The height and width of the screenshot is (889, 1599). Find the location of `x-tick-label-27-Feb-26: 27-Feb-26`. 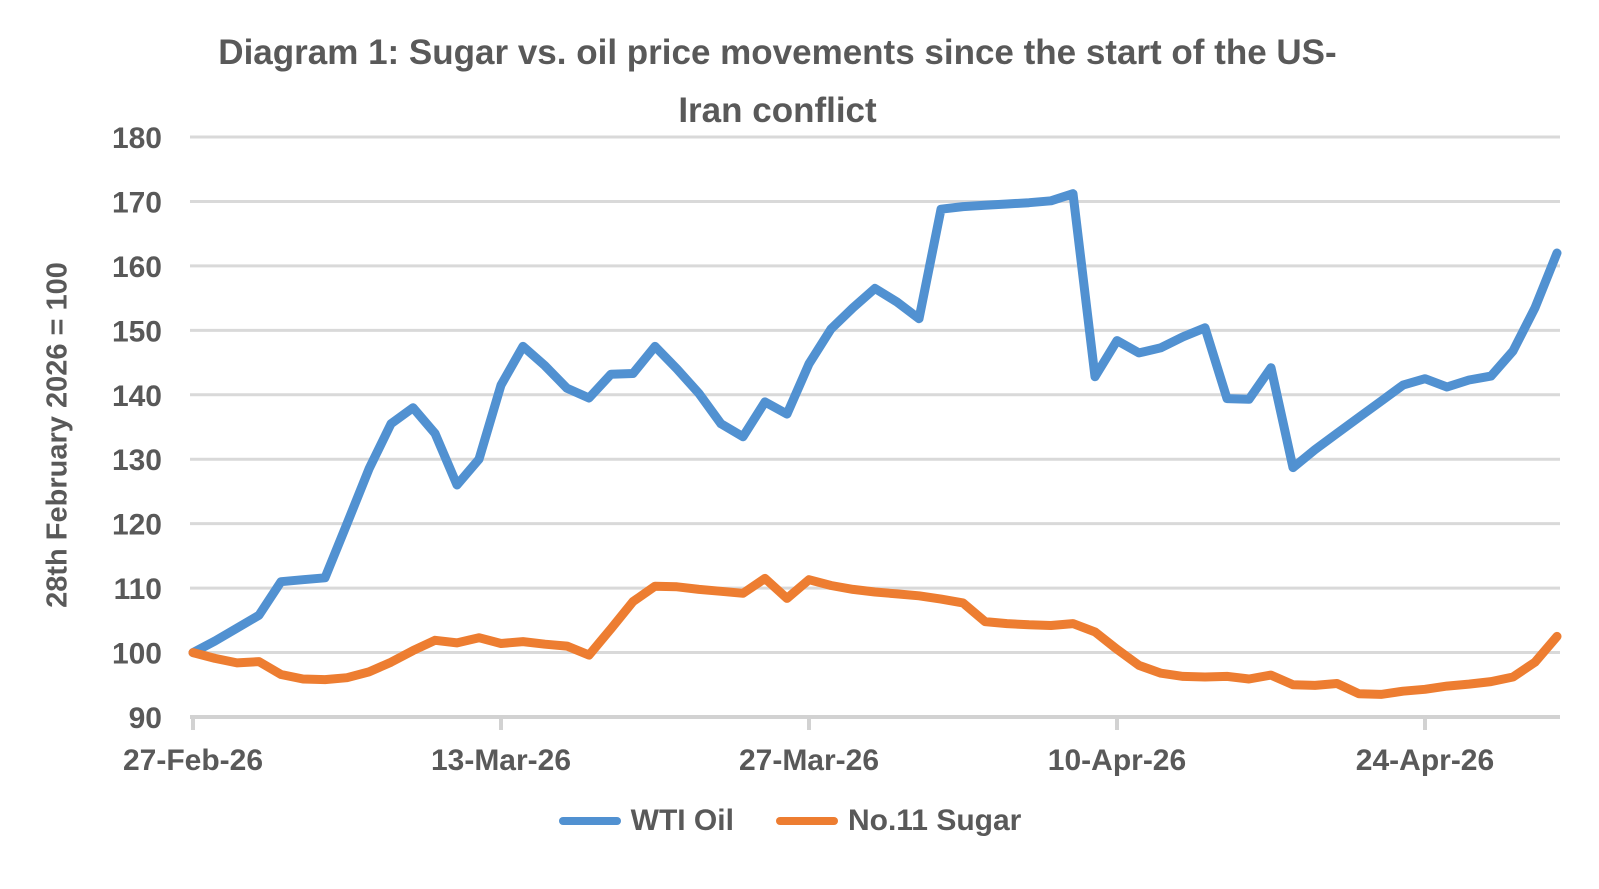

x-tick-label-27-Feb-26: 27-Feb-26 is located at coordinates (193, 760).